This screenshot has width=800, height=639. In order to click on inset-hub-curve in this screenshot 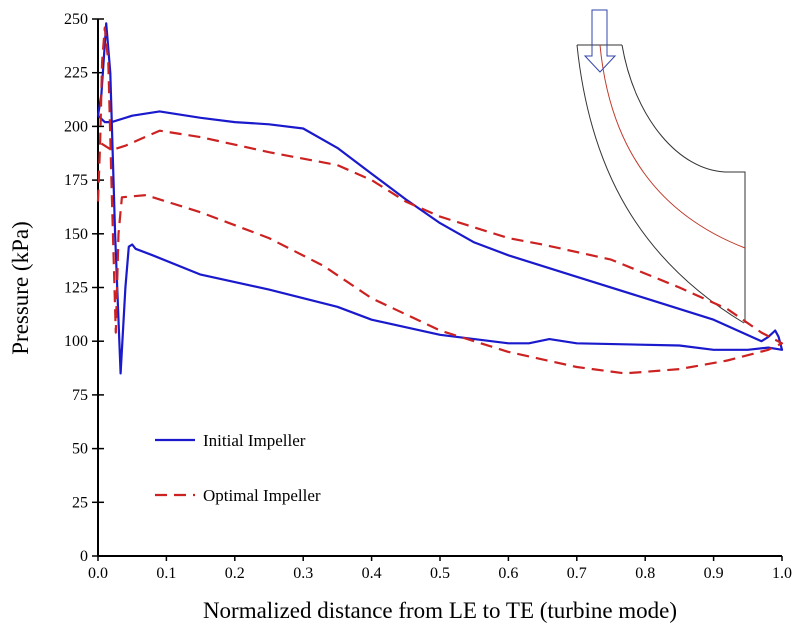, I will do `click(683, 183)`.